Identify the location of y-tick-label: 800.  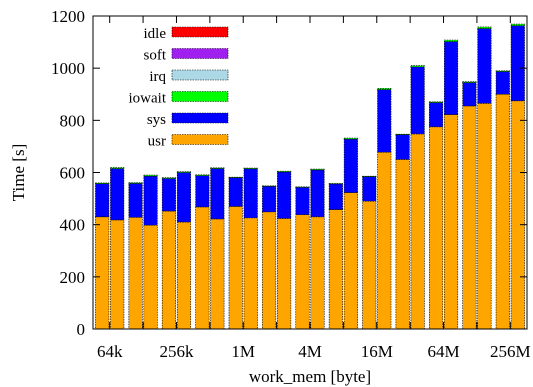
(73, 120).